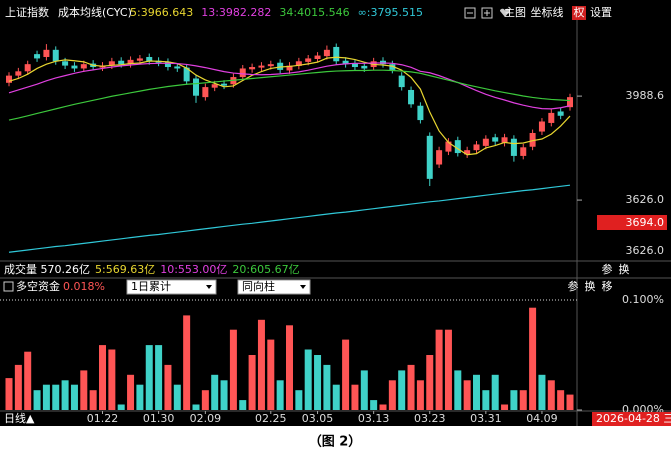  I want to click on icon-plus, so click(487, 13).